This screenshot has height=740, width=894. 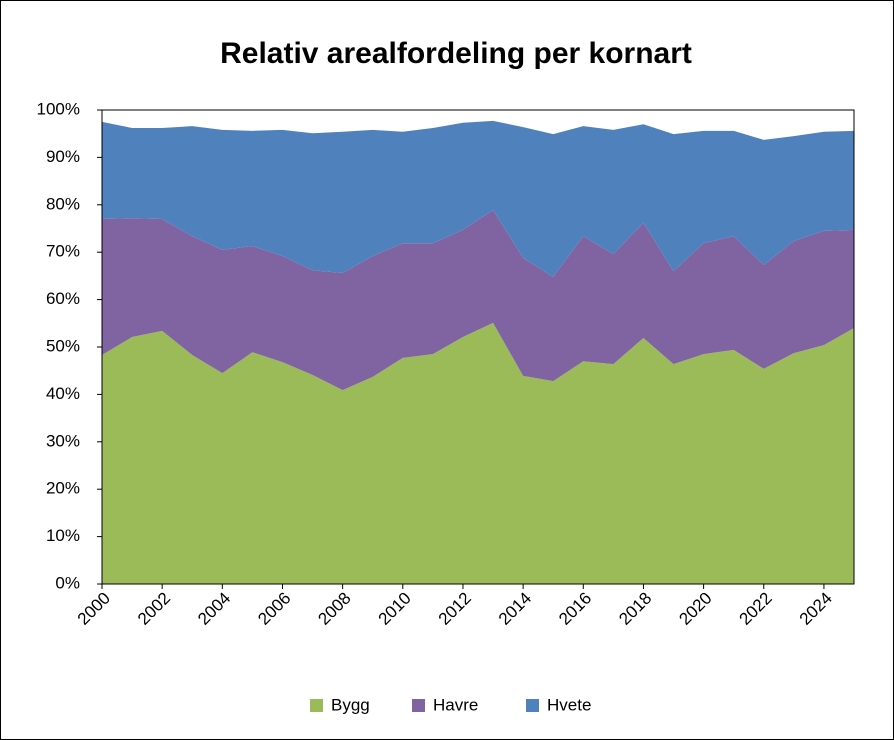 What do you see at coordinates (63, 298) in the screenshot?
I see `y-tick-label: 60%` at bounding box center [63, 298].